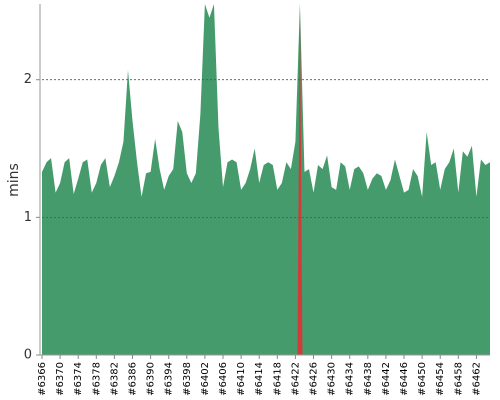 This screenshot has height=400, width=500. Describe the element at coordinates (223, 379) in the screenshot. I see `x-tick-label: #6406` at that location.